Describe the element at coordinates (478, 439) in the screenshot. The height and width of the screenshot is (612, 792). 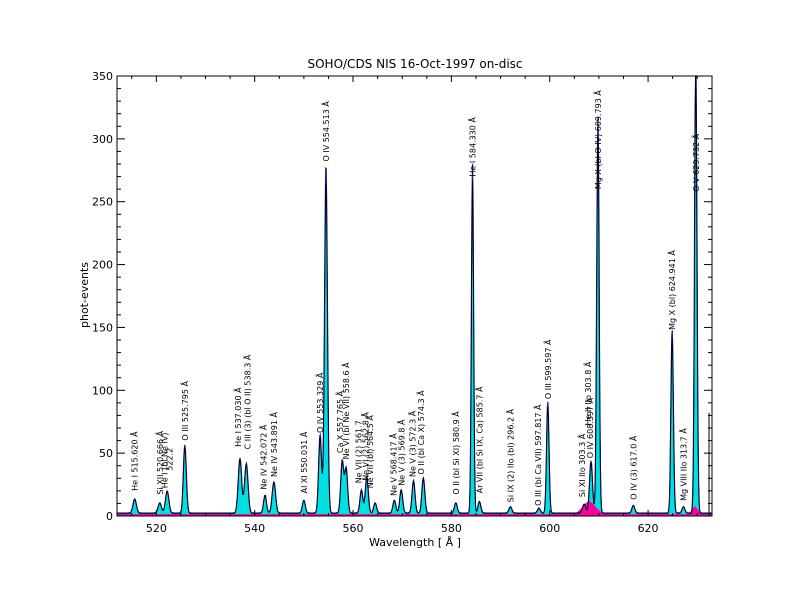
I see `line-label: Ar VII (bl Si IX, Ca) 585.7 Å` at that location.